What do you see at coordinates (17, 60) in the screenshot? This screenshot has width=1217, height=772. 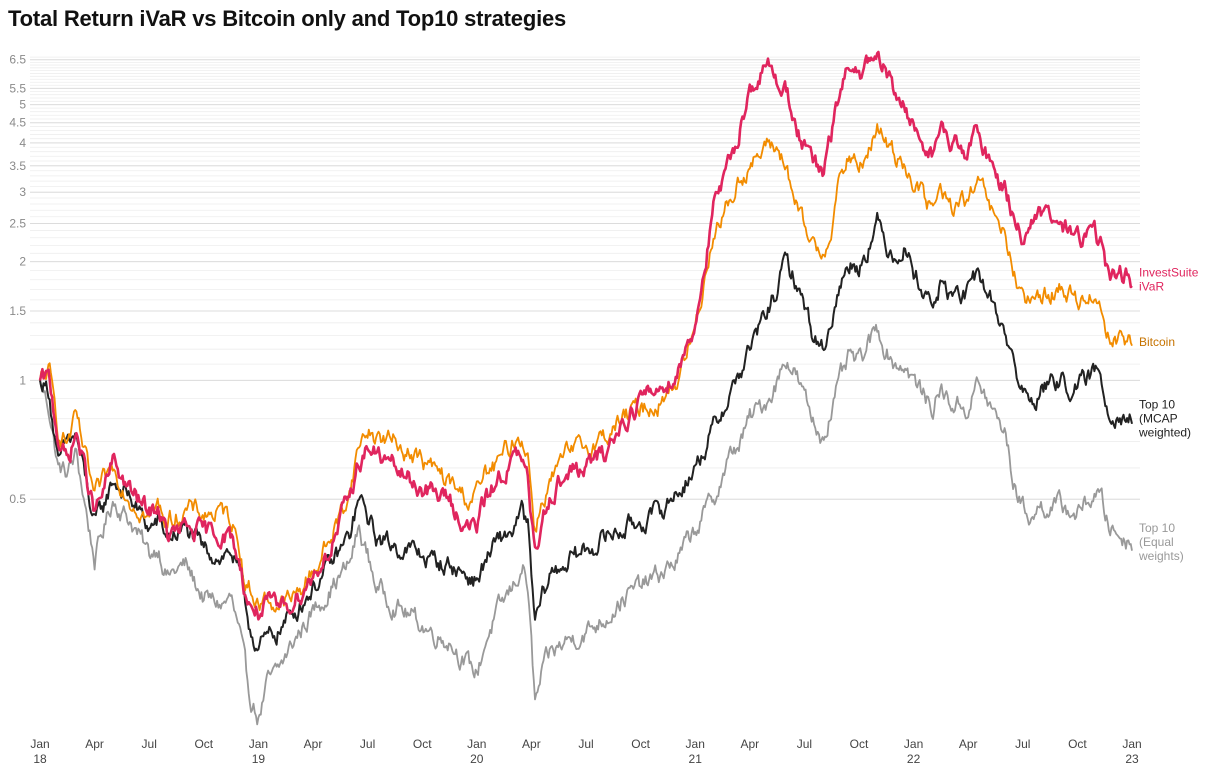 I see `y-tick-label: 6.5` at bounding box center [17, 60].